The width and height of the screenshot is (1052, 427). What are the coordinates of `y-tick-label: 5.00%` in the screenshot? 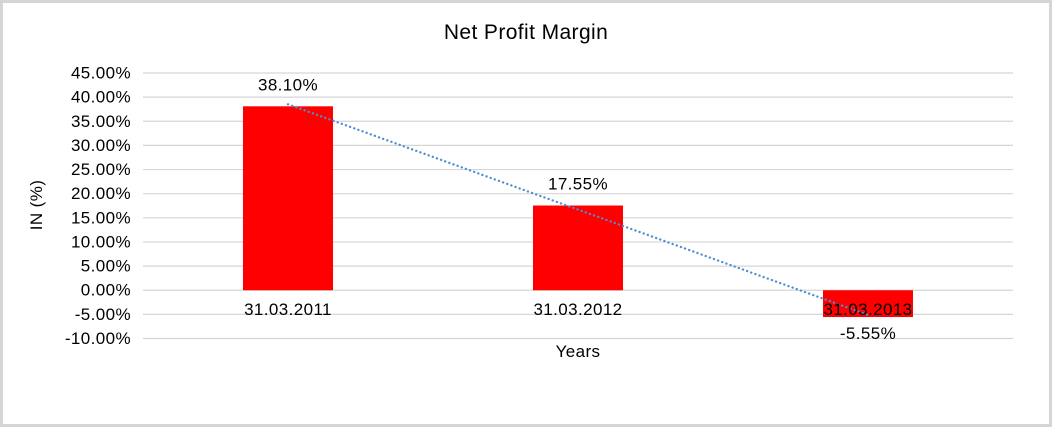 It's located at (106, 266).